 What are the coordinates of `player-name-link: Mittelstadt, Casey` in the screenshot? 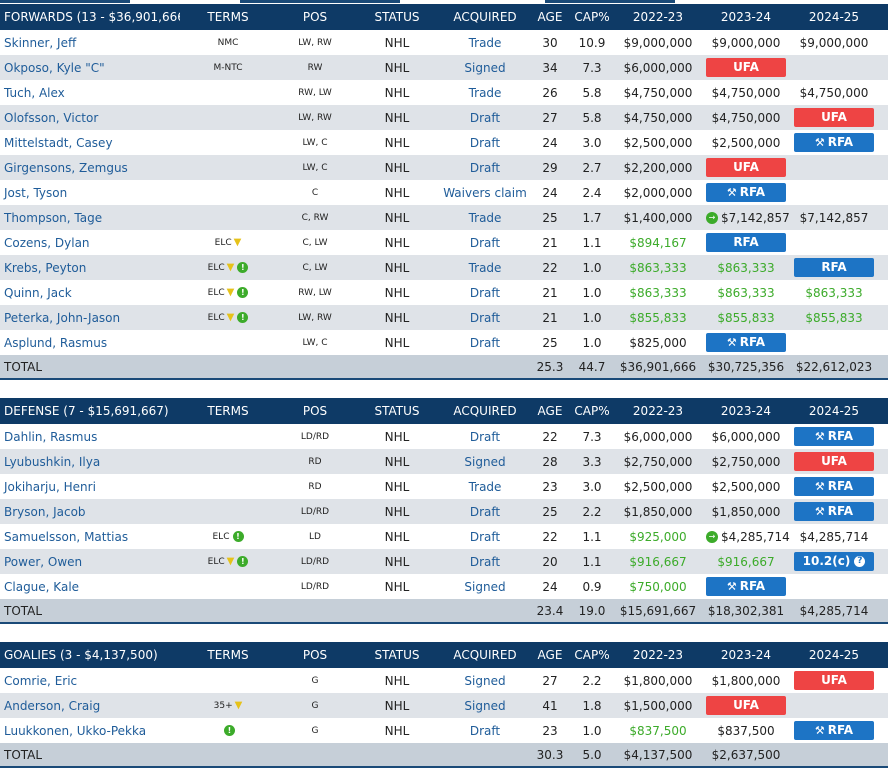 It's located at (58, 142).